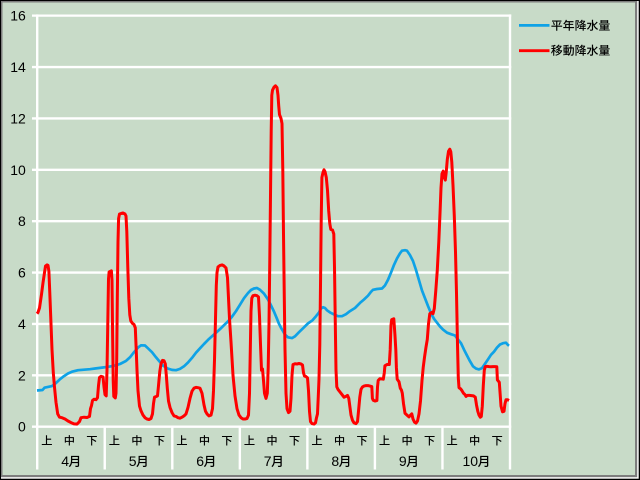 The image size is (640, 480). I want to click on svg-text: 16, so click(18, 16).